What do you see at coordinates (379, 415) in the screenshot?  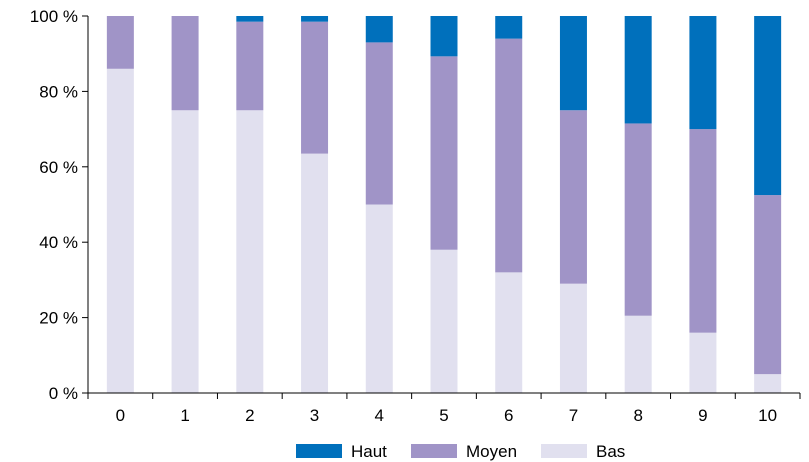 I see `x-tick-label: 4` at bounding box center [379, 415].